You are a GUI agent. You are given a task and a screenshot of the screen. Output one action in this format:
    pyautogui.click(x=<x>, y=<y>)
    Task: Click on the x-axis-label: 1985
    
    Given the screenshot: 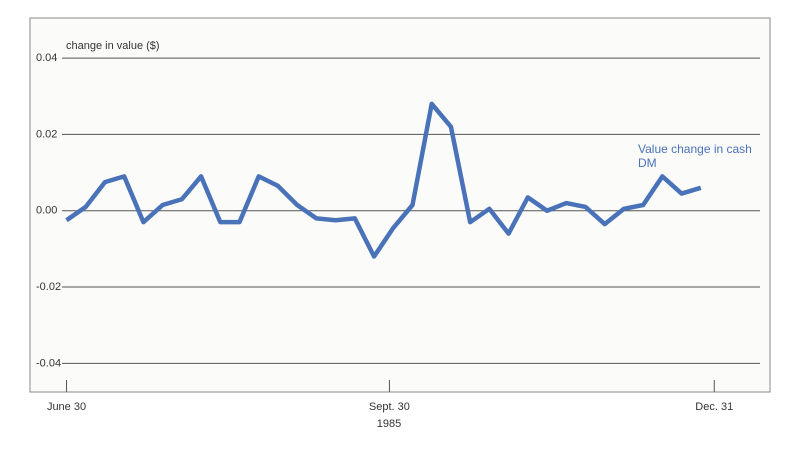 What is the action you would take?
    pyautogui.click(x=389, y=424)
    